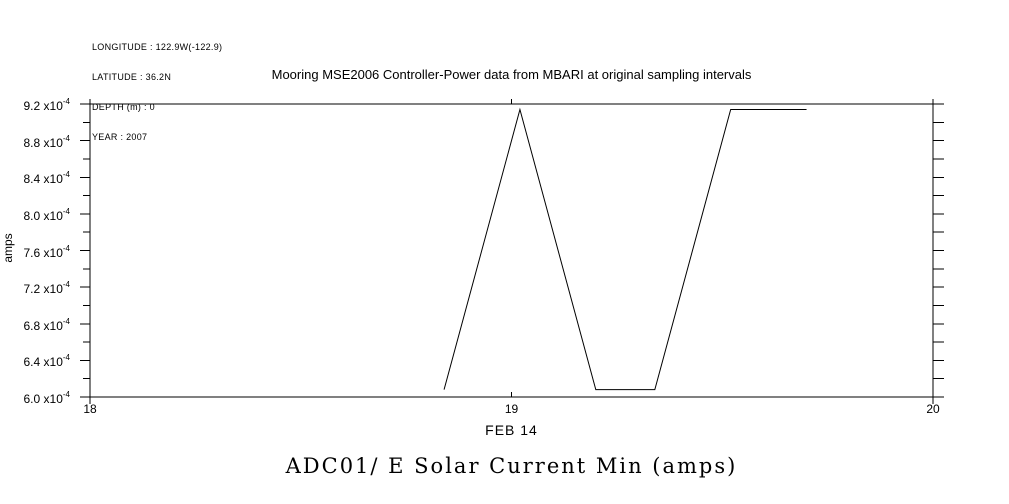 Image resolution: width=1009 pixels, height=504 pixels. What do you see at coordinates (511, 466) in the screenshot?
I see `plot-caption: ADC01/ E Solar Current Min (amps)` at bounding box center [511, 466].